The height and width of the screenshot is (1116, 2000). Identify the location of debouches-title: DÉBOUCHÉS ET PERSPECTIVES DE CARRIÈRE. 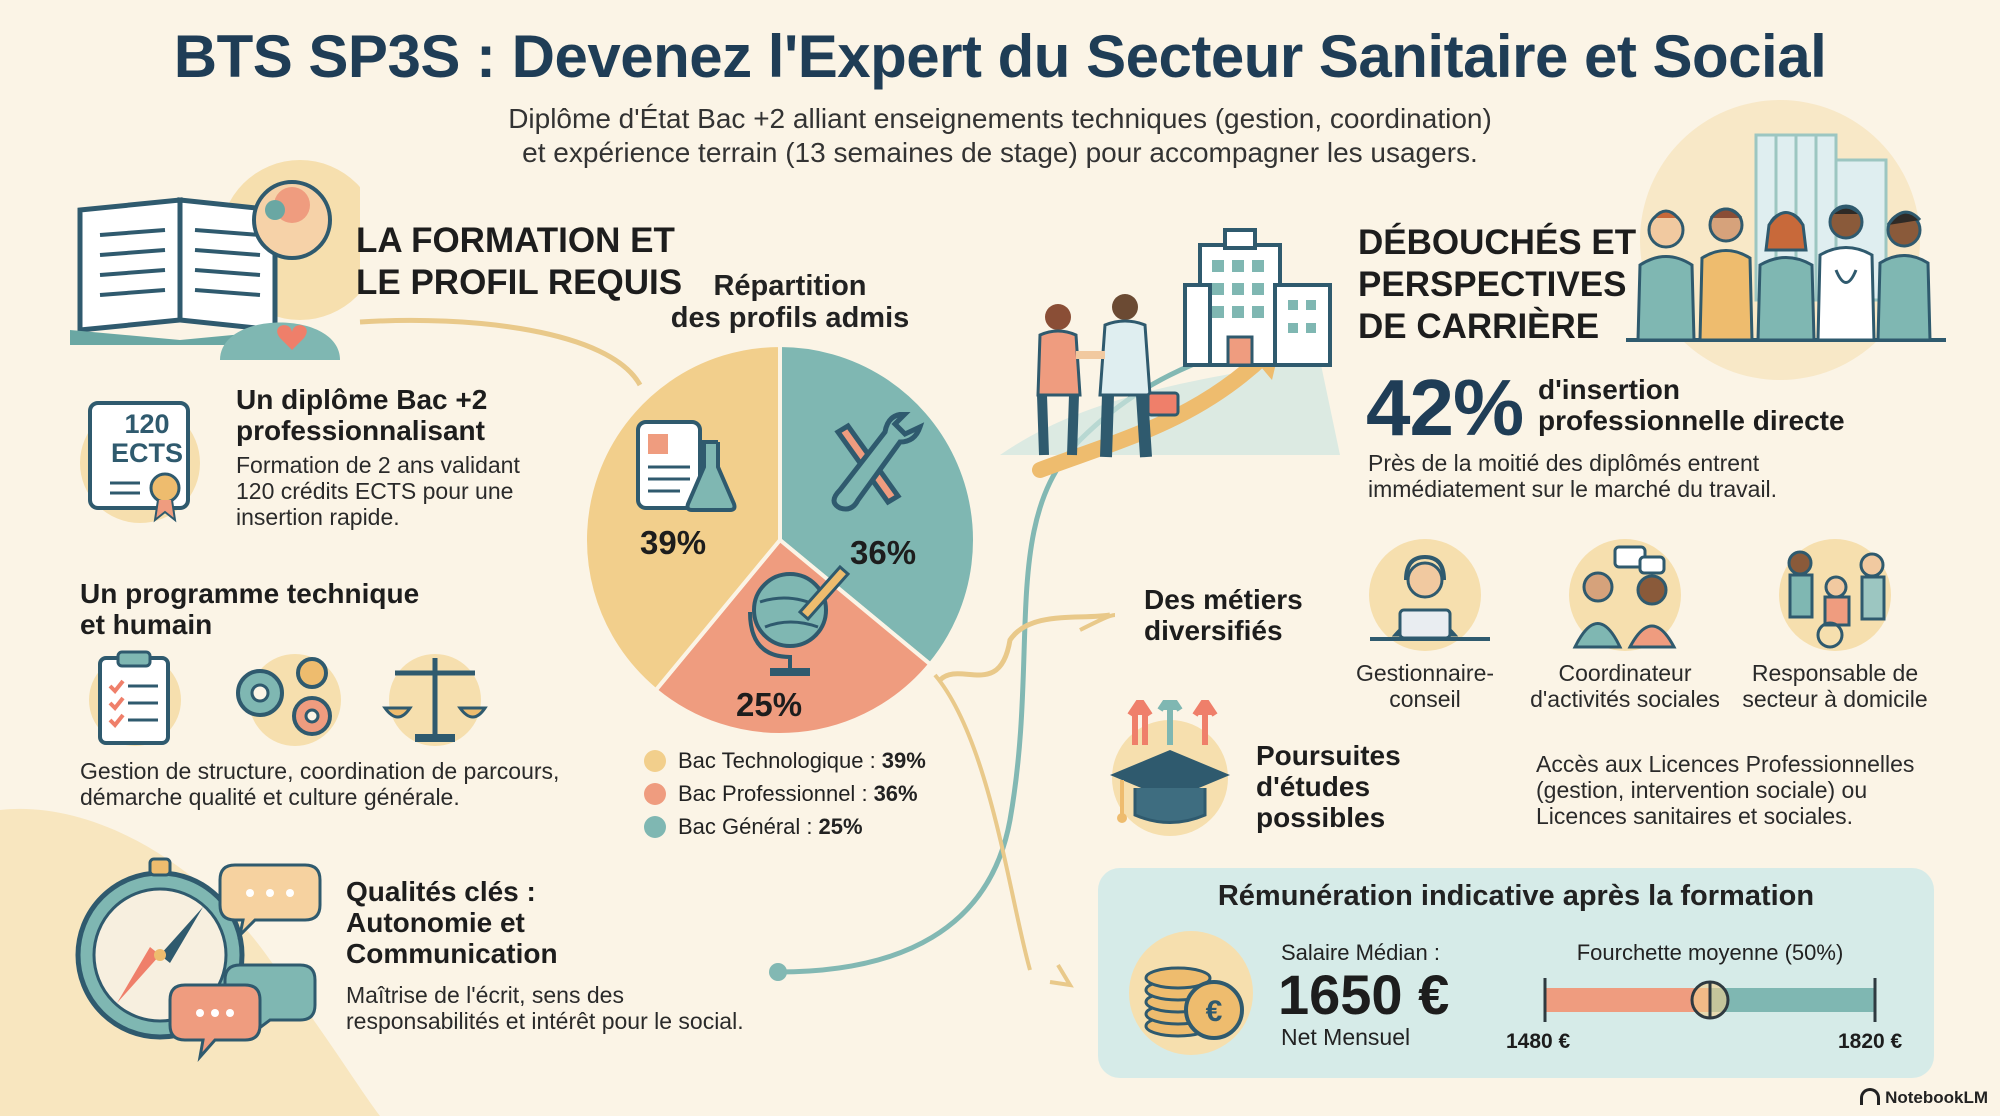
(1497, 285).